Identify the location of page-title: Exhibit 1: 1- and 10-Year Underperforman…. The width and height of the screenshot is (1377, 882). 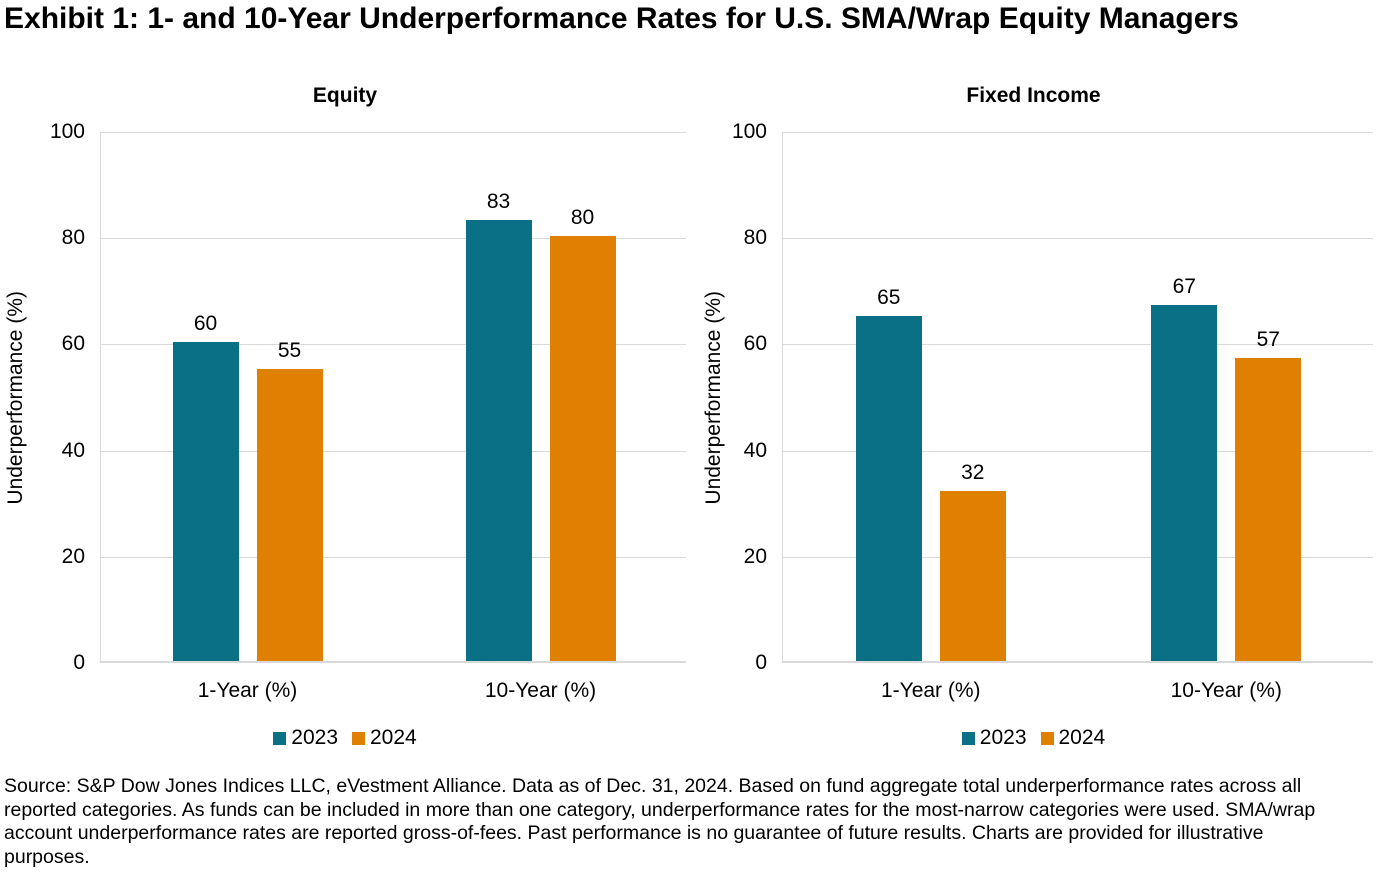
(621, 18).